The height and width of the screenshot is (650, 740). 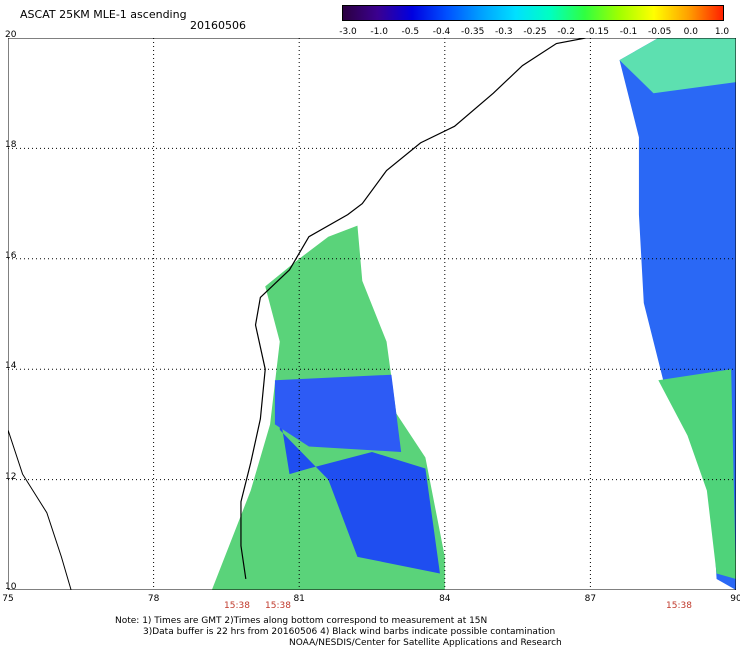 I want to click on colorbar-tick-label: 1.0, so click(x=722, y=32).